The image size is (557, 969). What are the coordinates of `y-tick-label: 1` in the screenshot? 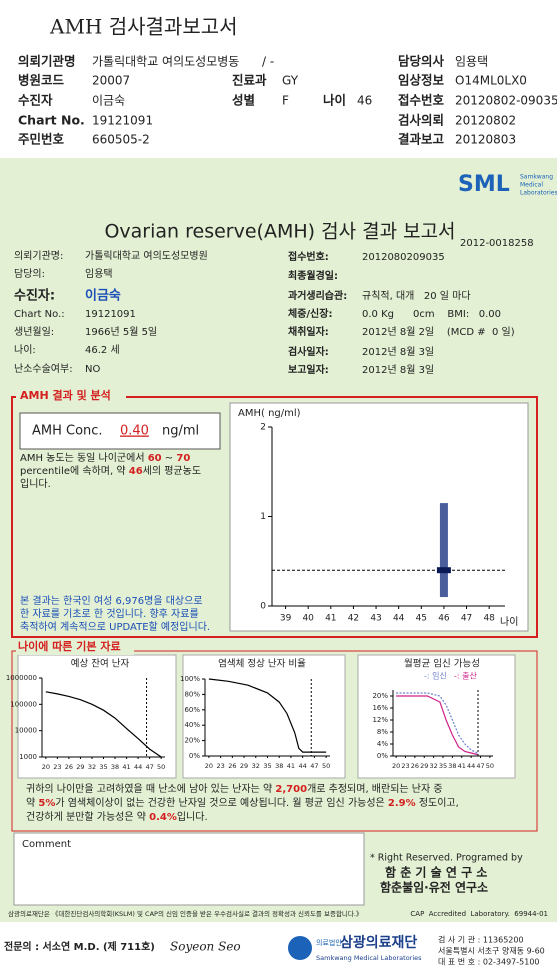 It's located at (263, 517).